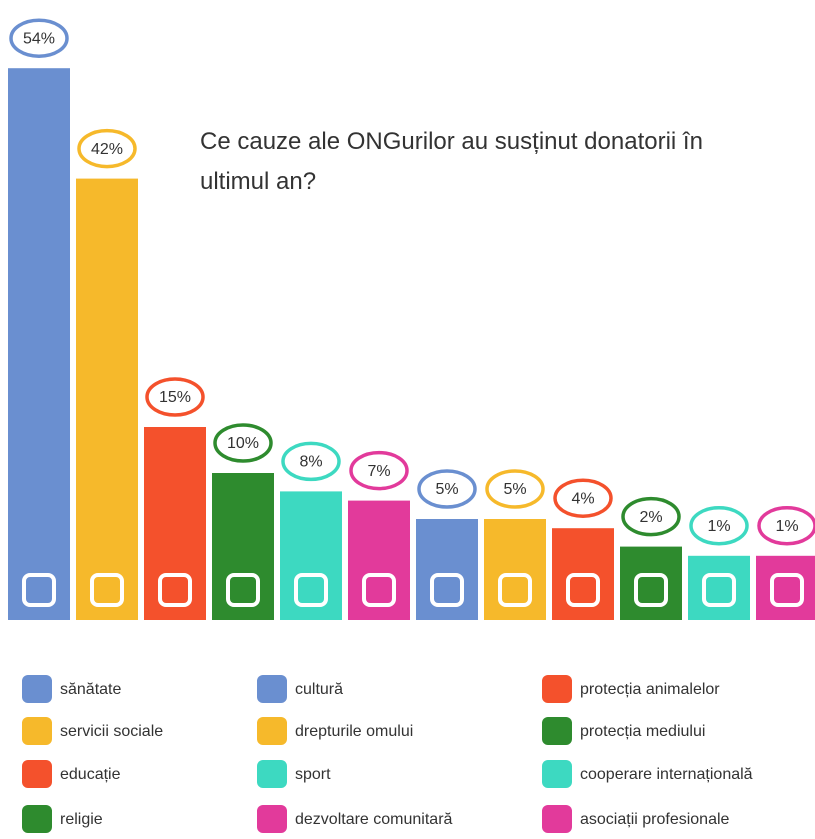 Image resolution: width=815 pixels, height=839 pixels. Describe the element at coordinates (313, 774) in the screenshot. I see `legend-label: sport` at that location.